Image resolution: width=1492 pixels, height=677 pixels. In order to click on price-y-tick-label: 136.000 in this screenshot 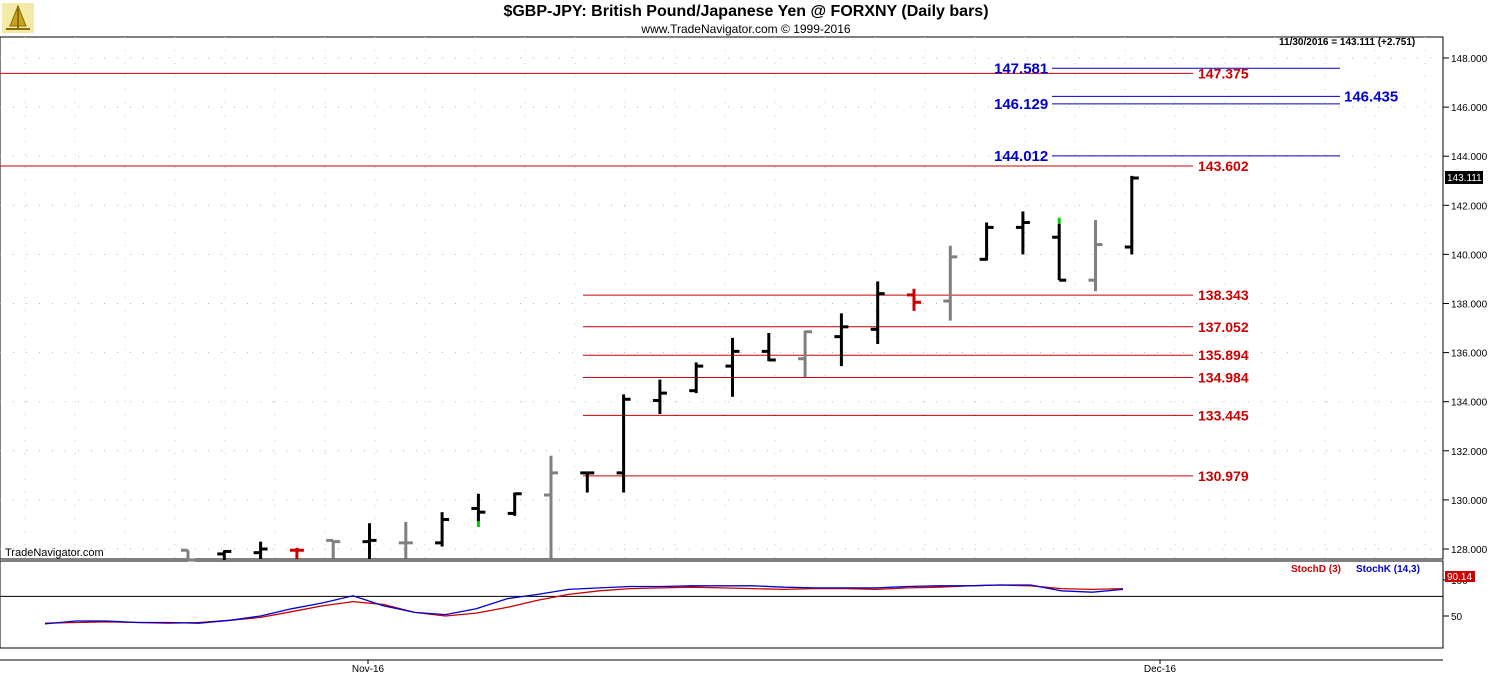, I will do `click(1469, 354)`.